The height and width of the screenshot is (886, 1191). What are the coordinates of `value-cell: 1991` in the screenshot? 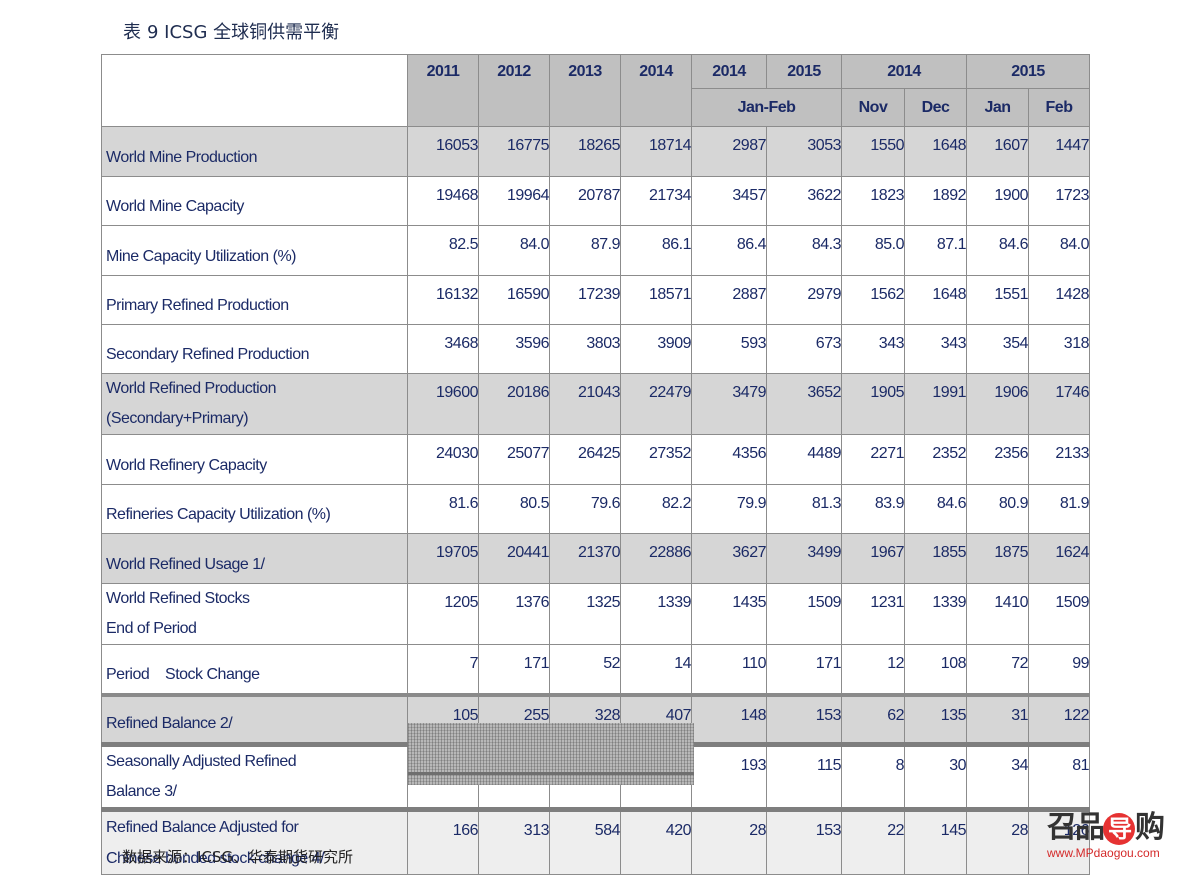 It's located at (935, 404).